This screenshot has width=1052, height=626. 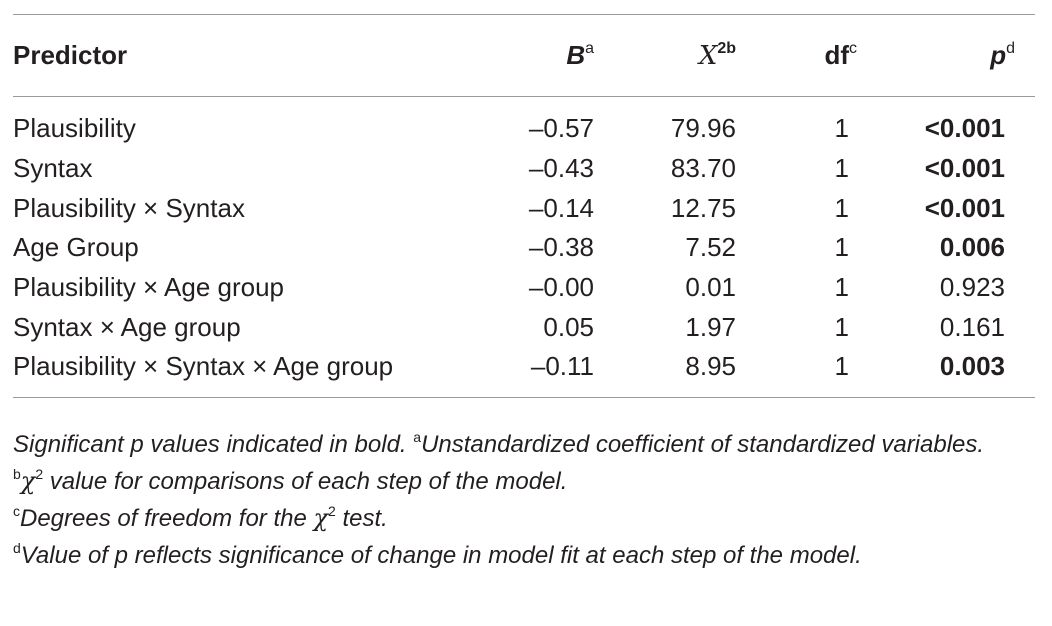 What do you see at coordinates (703, 207) in the screenshot?
I see `chi-square-cell: 12.75` at bounding box center [703, 207].